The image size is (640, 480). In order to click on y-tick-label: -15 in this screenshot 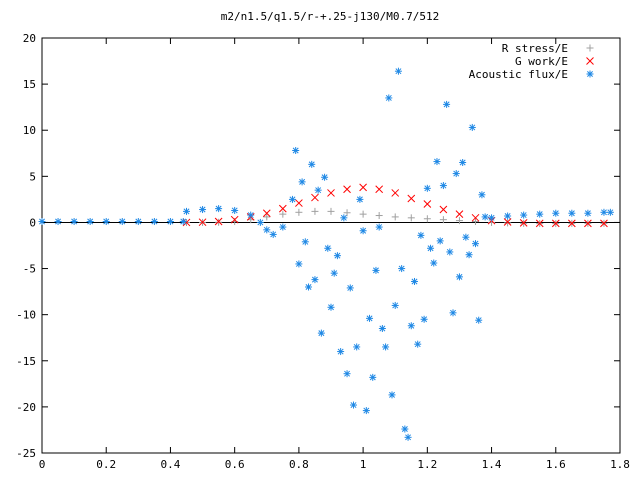, I will do `click(26, 361)`.